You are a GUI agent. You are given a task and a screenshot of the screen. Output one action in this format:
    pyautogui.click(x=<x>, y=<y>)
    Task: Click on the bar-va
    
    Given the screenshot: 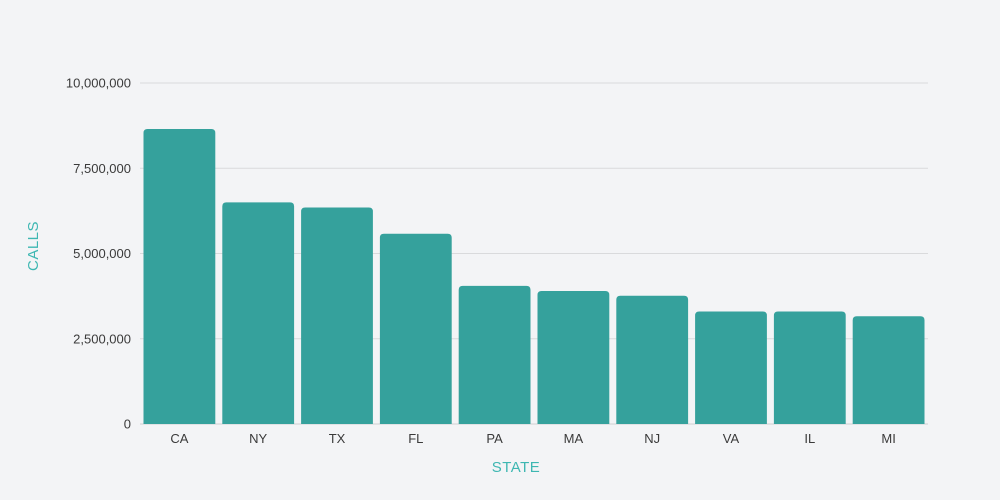 What is the action you would take?
    pyautogui.click(x=731, y=367)
    